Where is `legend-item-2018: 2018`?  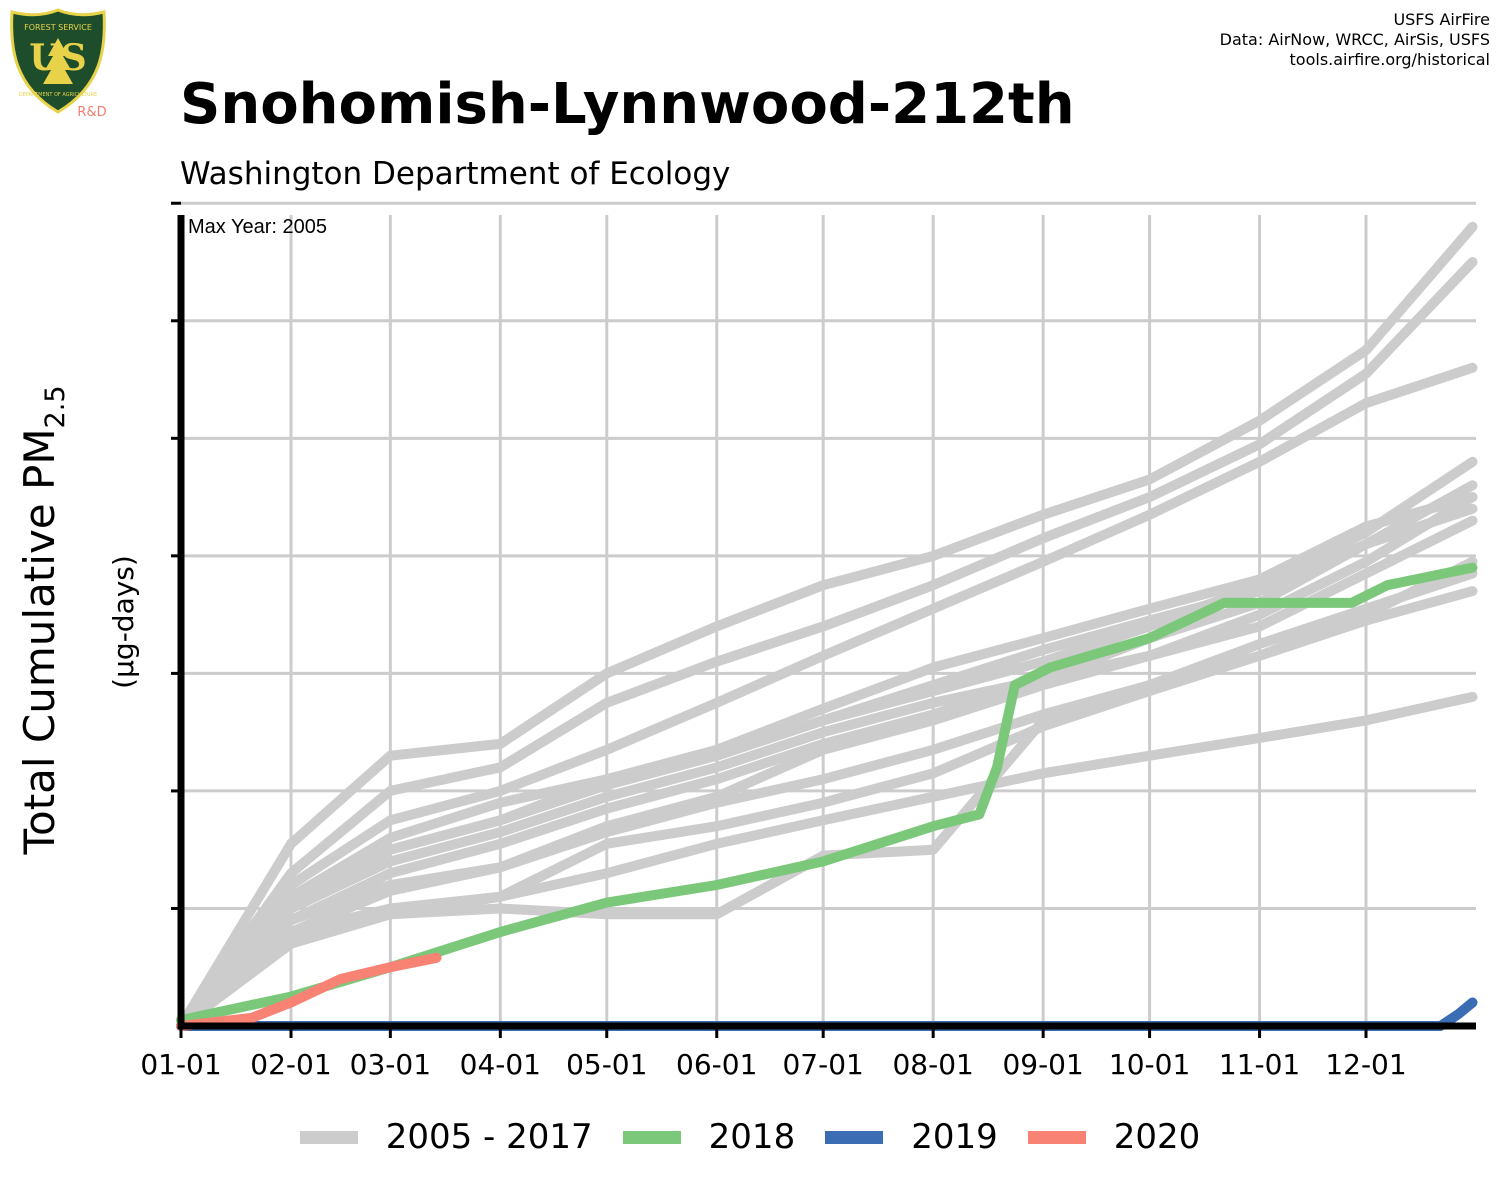 legend-item-2018: 2018 is located at coordinates (709, 1137).